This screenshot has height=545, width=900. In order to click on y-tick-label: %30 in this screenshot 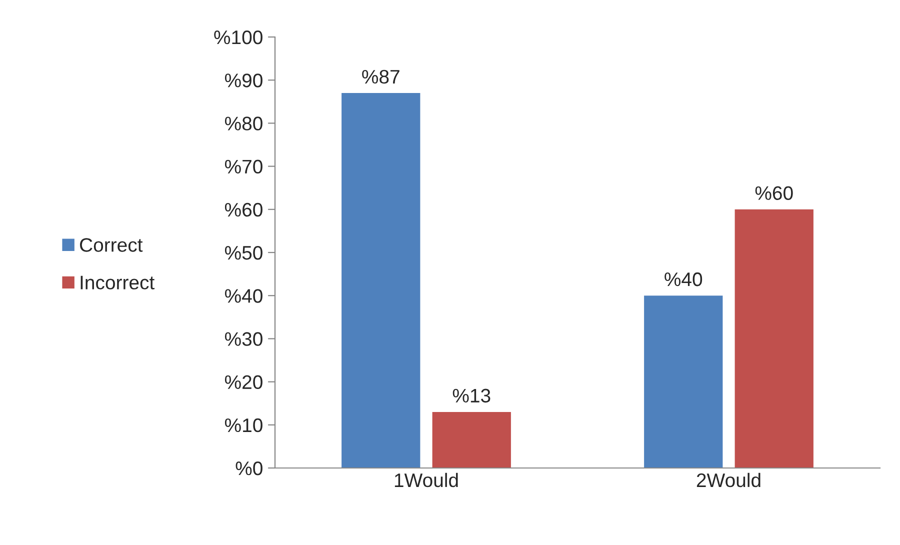, I will do `click(243, 339)`.